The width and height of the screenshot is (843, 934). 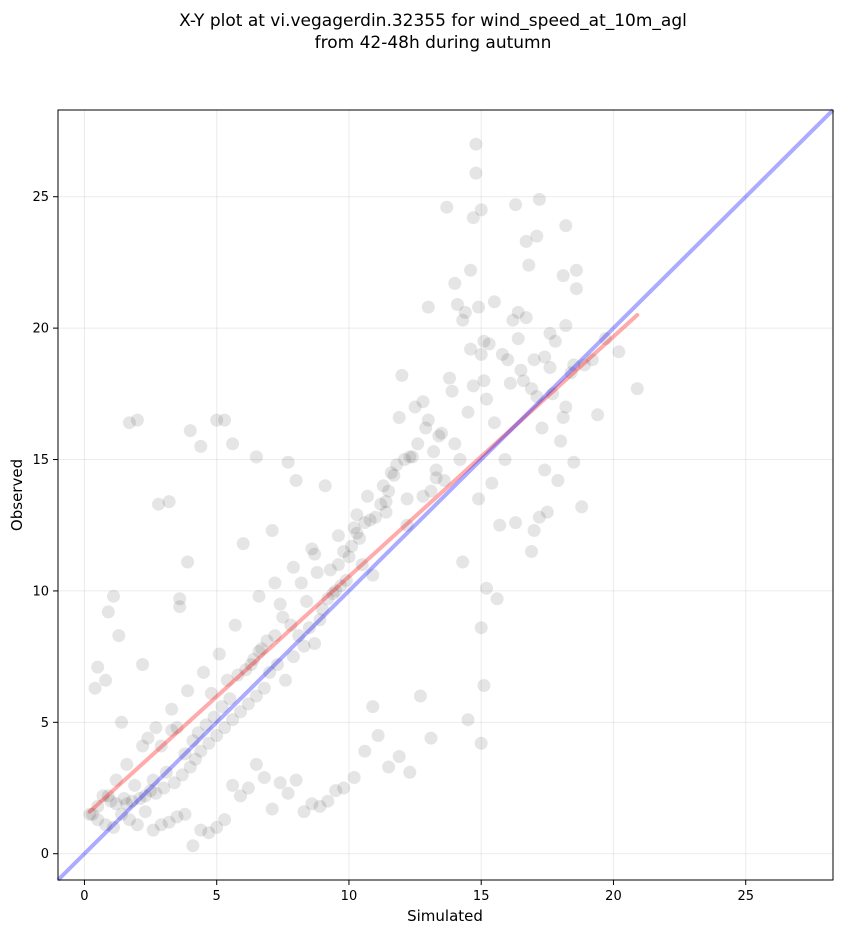 I want to click on x-axis-ticks: 0 5 10 15 20 25, so click(x=417, y=892).